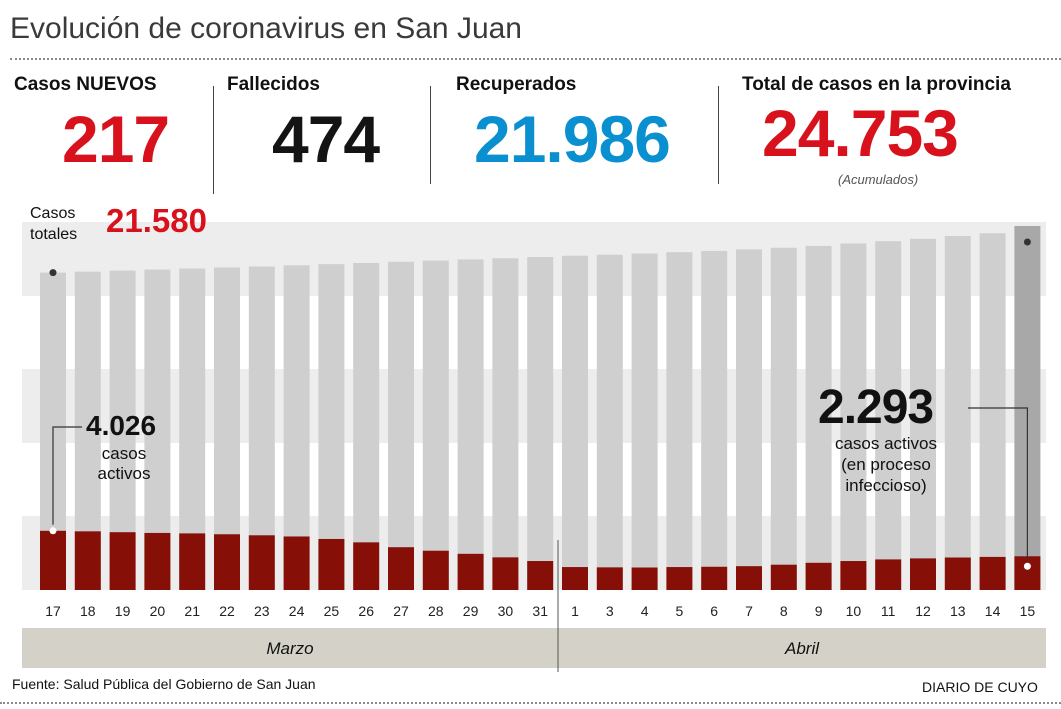 The width and height of the screenshot is (1061, 709). I want to click on month-band, so click(534, 648).